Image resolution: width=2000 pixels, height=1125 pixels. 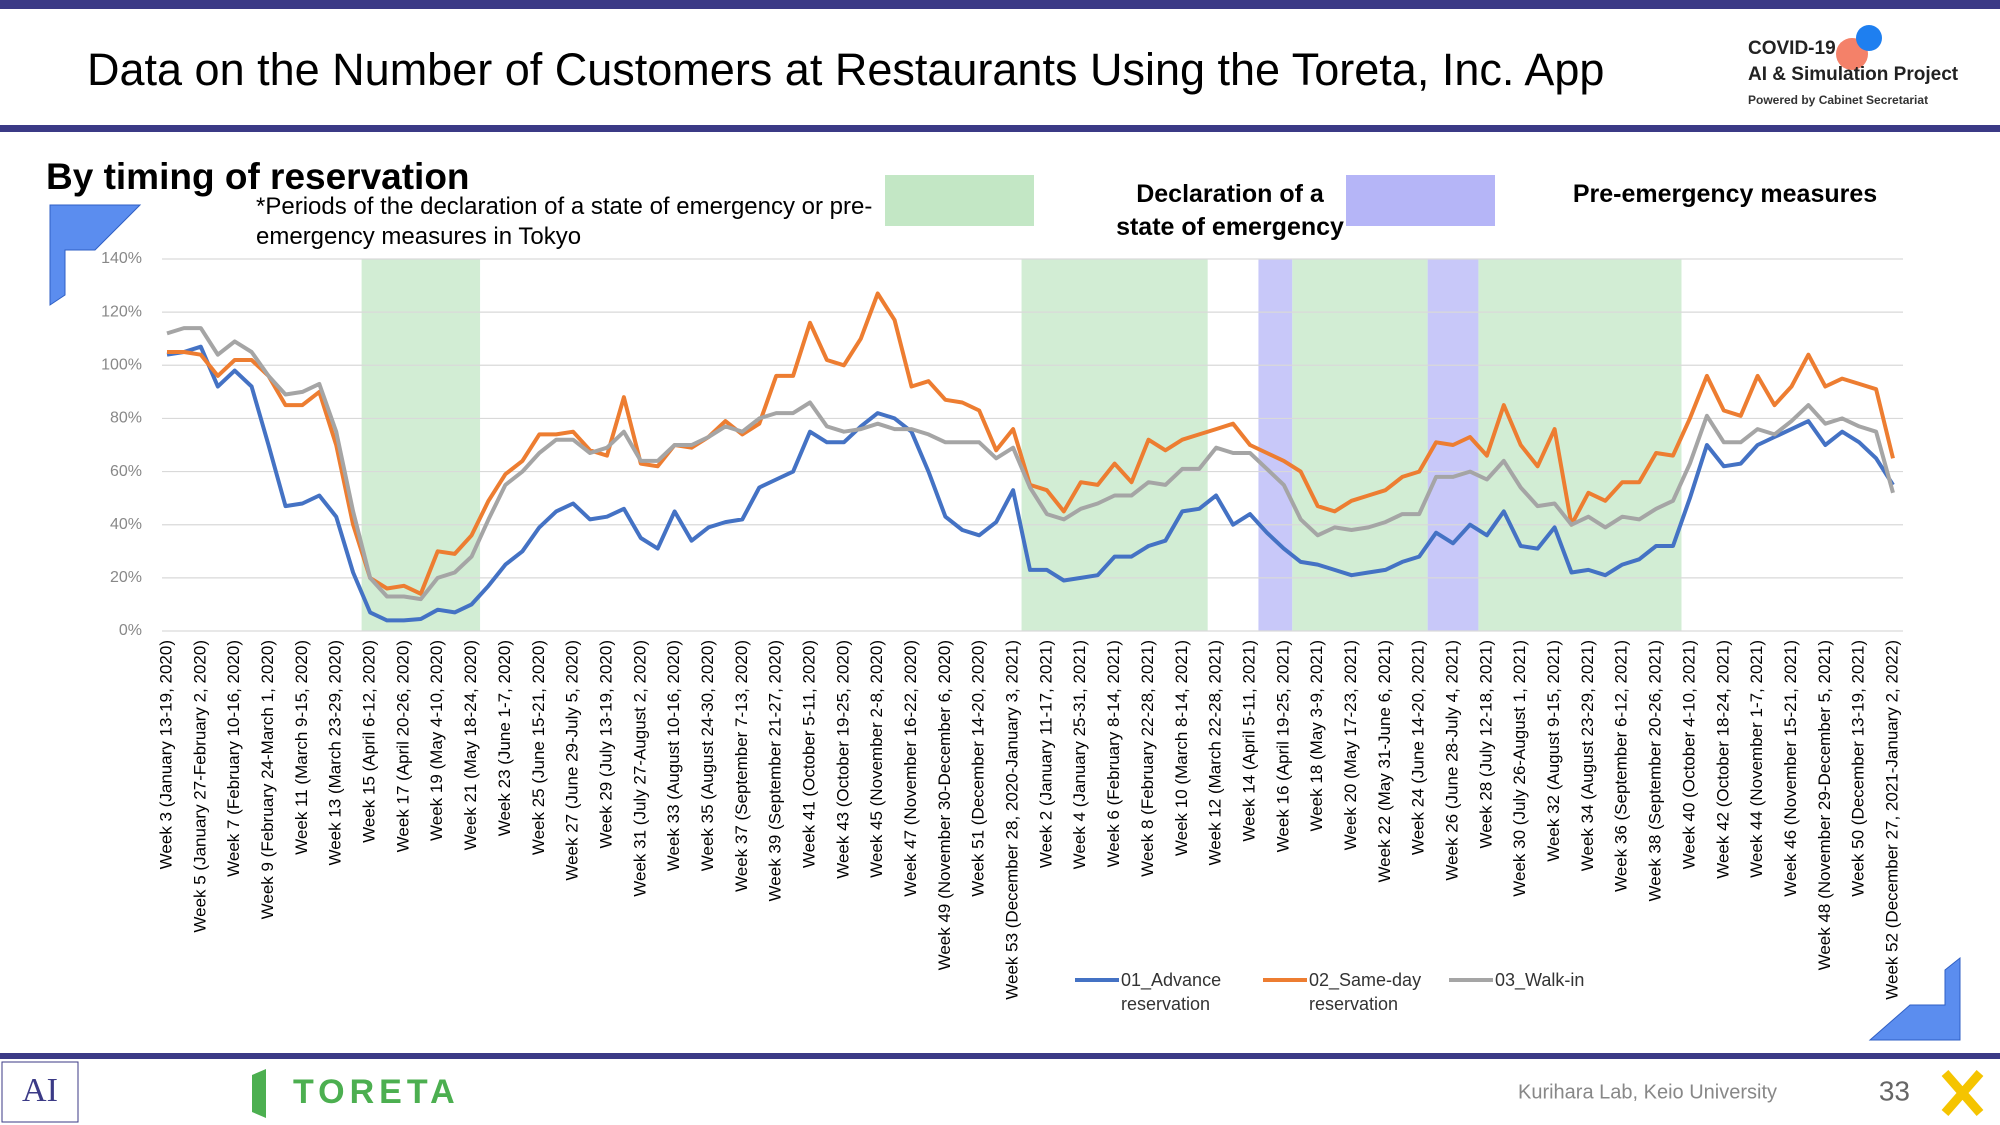 I want to click on x-tick-label: Week 5 (January 27-February 2, 2020), so click(x=199, y=786).